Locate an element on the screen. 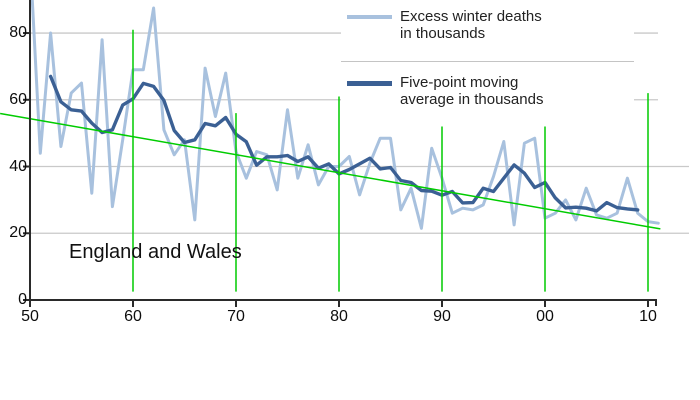 This screenshot has height=400, width=700. x-axis-tick-label: 80 is located at coordinates (339, 316).